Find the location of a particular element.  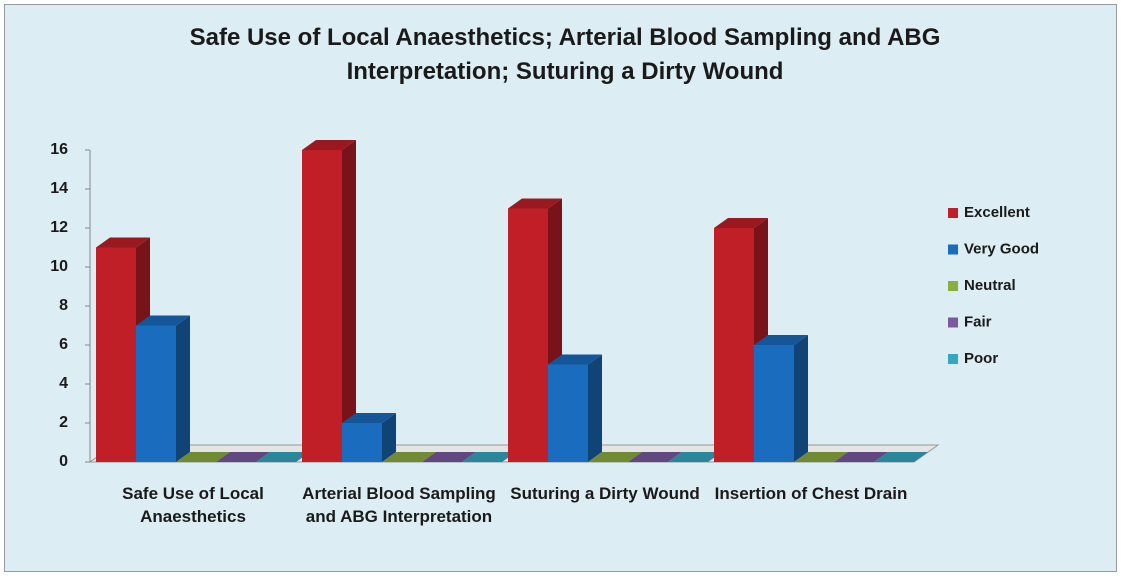

legend-label: Excellent is located at coordinates (997, 212).